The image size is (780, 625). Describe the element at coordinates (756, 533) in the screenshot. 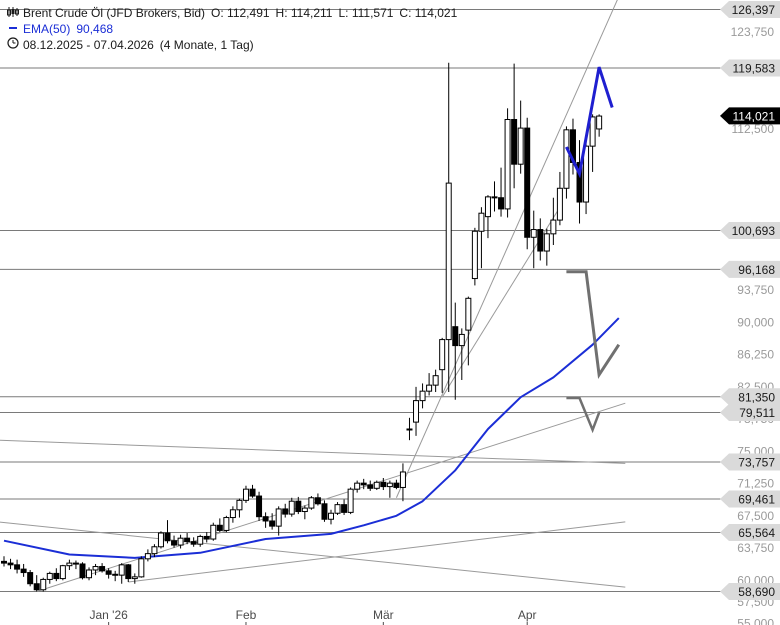

I see `level-label-text: 65,564` at that location.